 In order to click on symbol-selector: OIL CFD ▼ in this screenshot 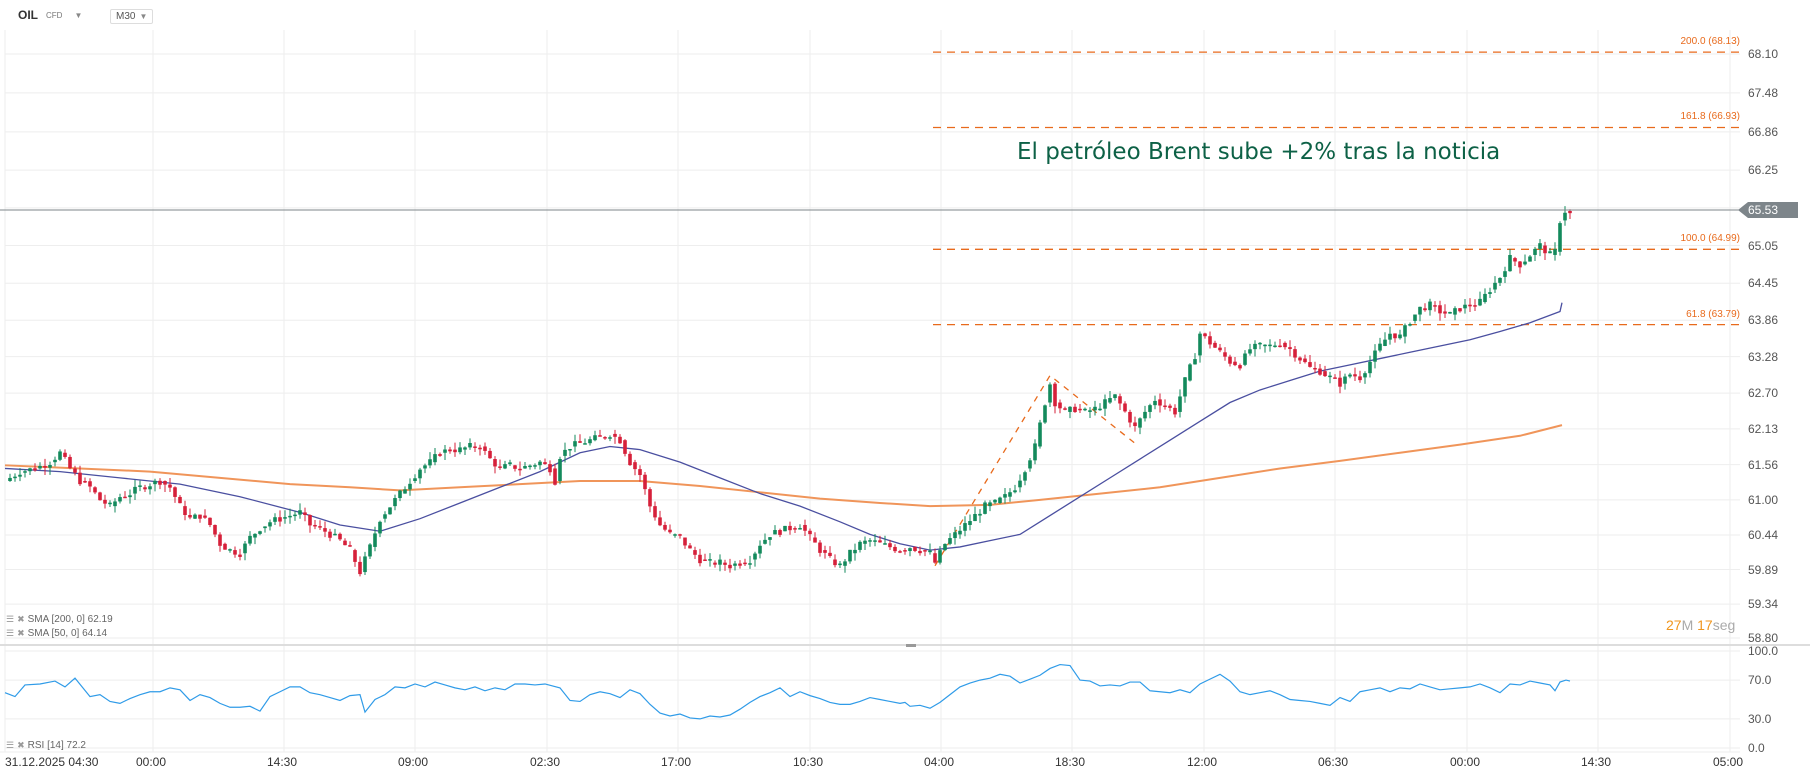, I will do `click(50, 15)`.